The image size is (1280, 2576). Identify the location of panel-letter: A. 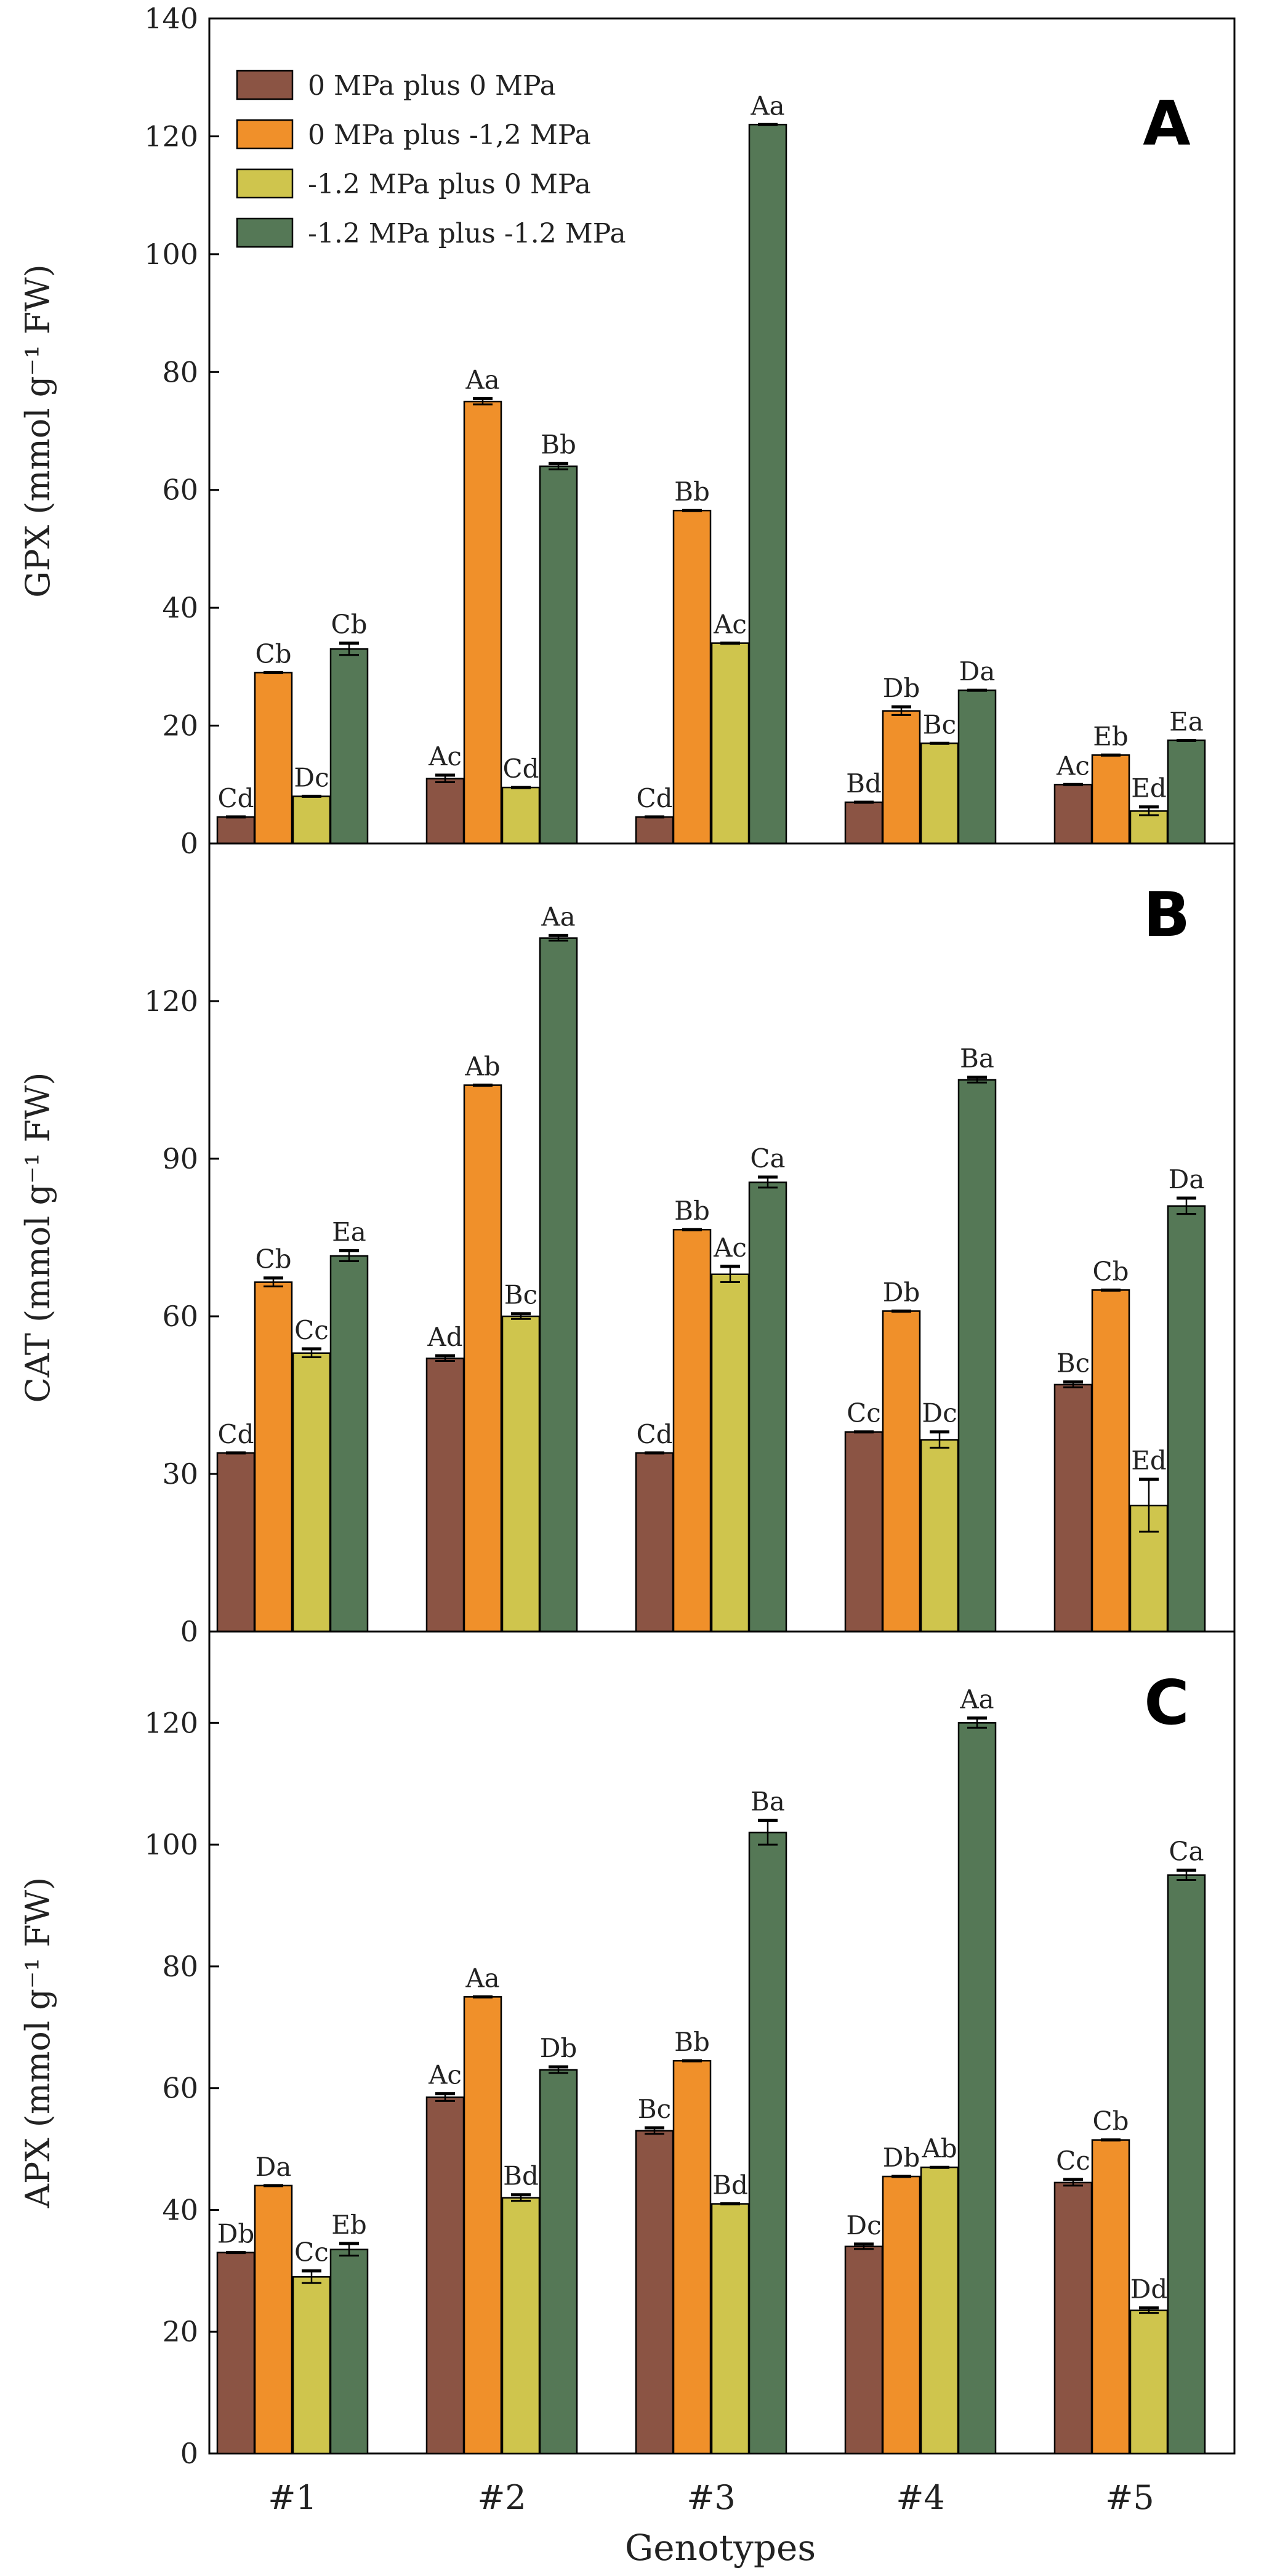
(1166, 123).